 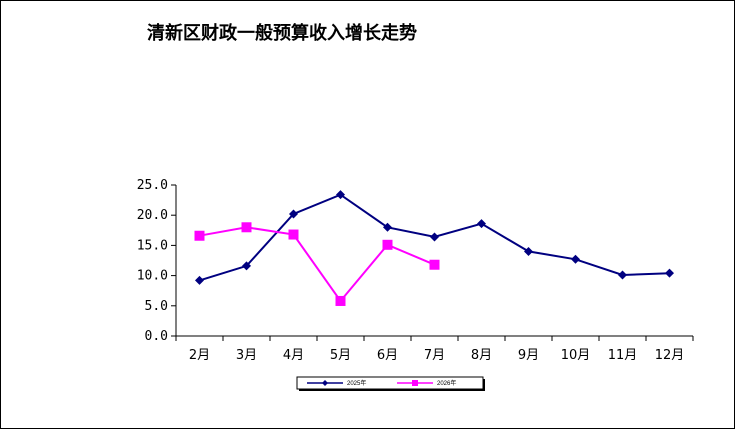 I want to click on x-tick-label: 6月, so click(x=387, y=355).